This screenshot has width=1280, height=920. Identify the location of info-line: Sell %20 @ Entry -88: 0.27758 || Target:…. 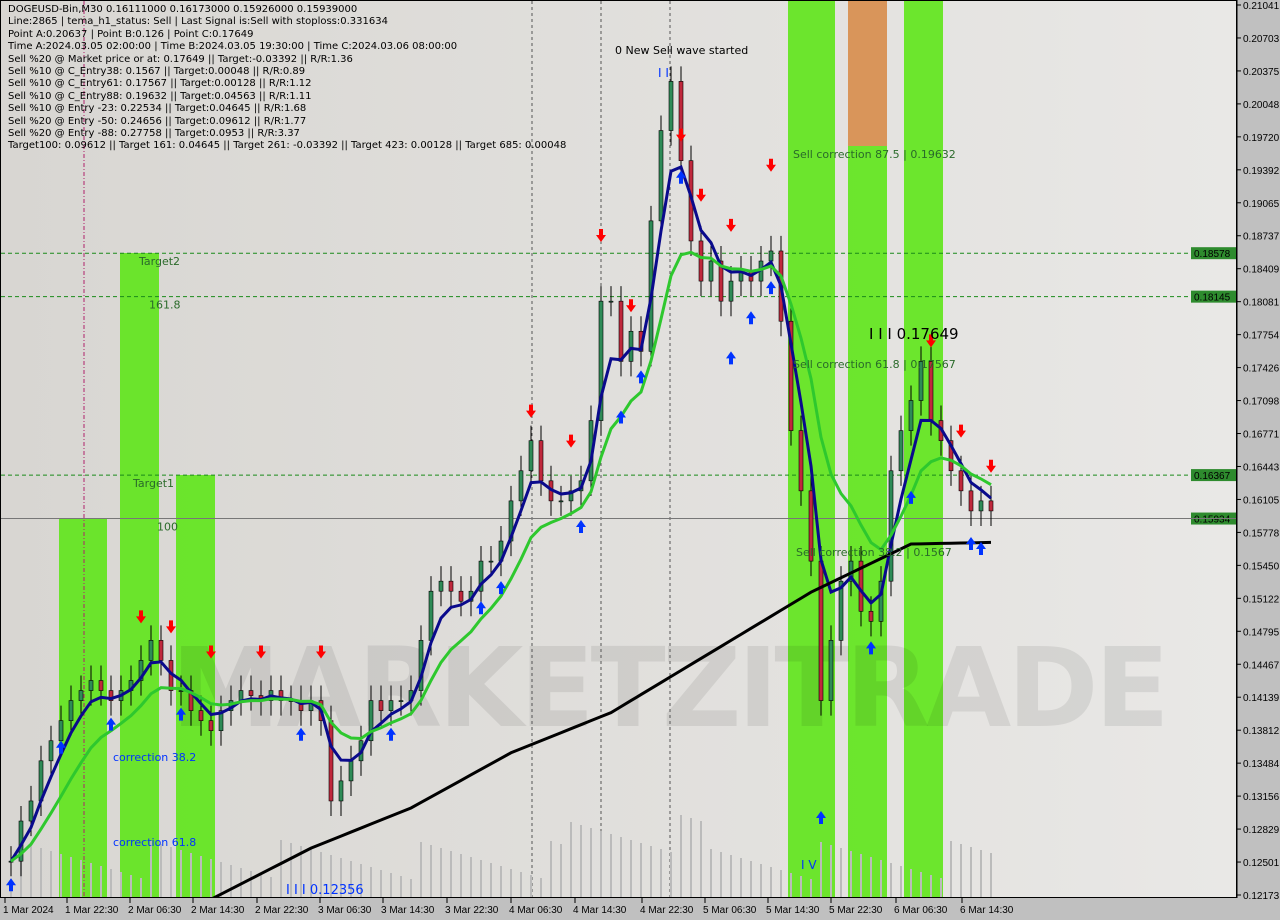
(154, 134).